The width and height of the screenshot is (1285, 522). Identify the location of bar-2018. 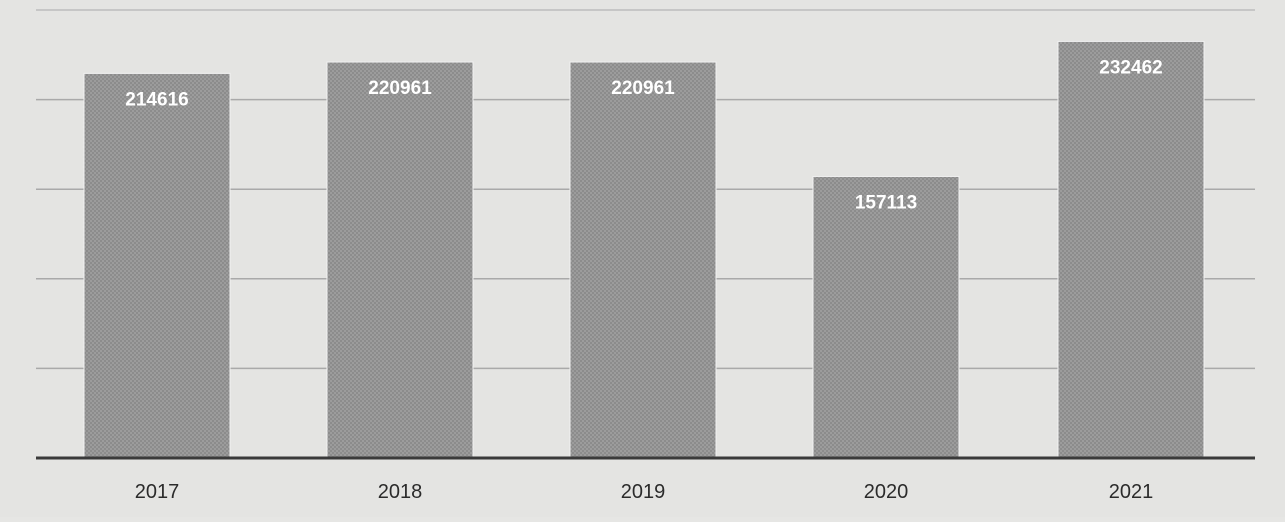
(400, 260).